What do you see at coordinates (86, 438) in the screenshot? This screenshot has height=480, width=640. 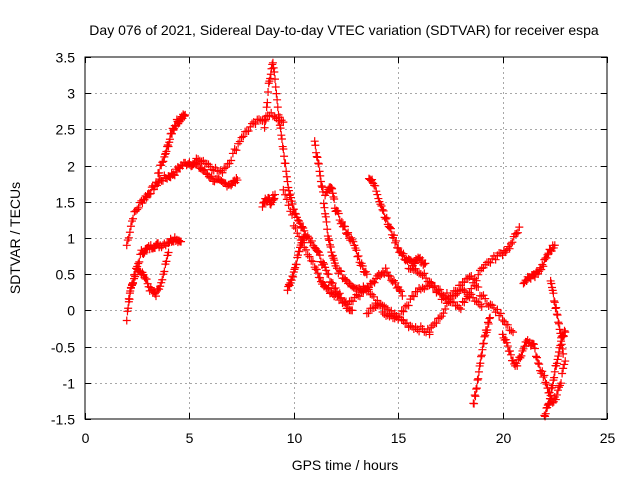 I see `x-tick-label: 0` at bounding box center [86, 438].